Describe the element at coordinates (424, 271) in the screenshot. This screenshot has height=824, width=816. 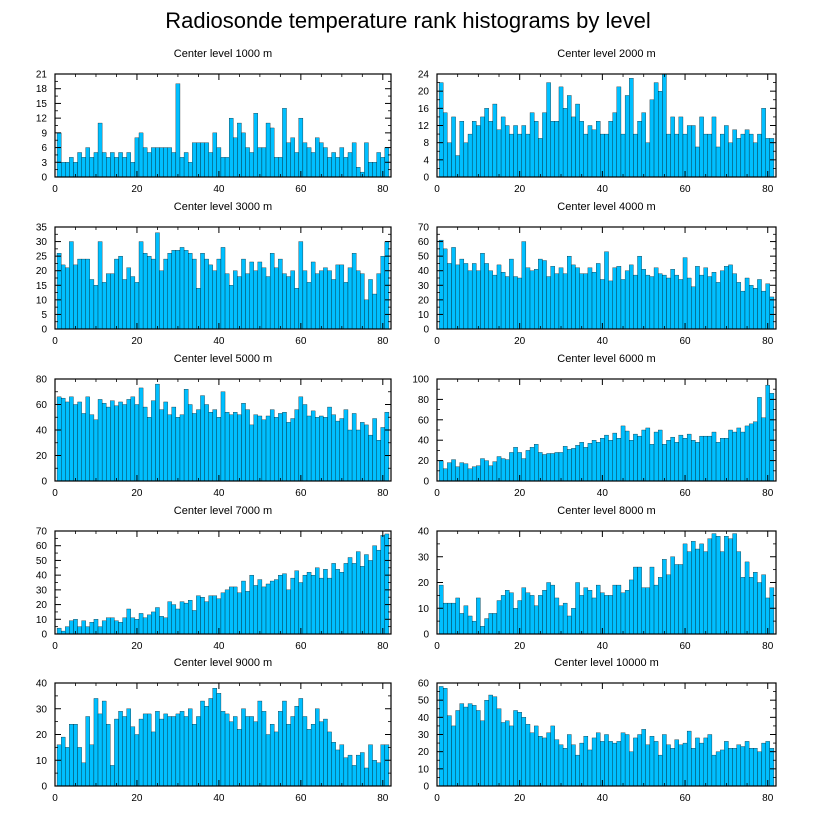
I see `y-tick-label: 40` at that location.